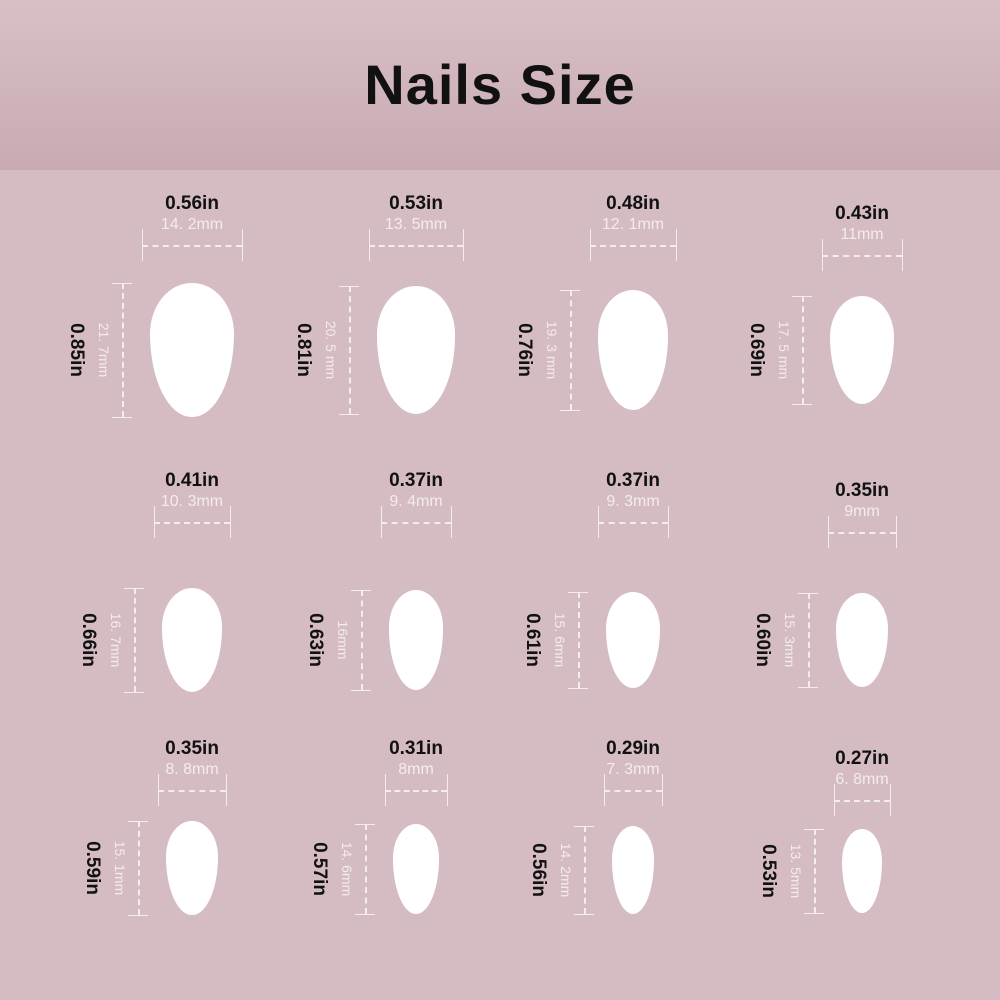 The image size is (1000, 1000). I want to click on length-mm-label: 14. 2mm, so click(565, 870).